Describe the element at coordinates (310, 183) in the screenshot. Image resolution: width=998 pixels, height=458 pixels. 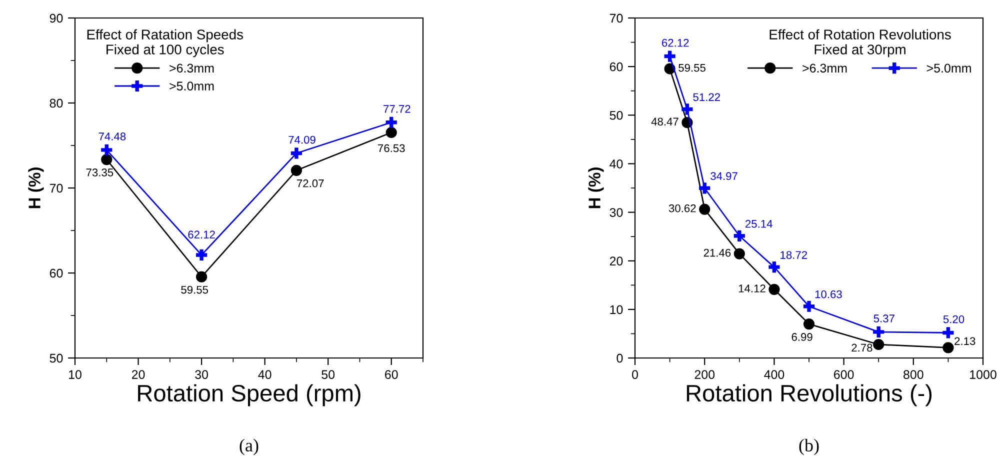
I see `data-label: 72.07` at that location.